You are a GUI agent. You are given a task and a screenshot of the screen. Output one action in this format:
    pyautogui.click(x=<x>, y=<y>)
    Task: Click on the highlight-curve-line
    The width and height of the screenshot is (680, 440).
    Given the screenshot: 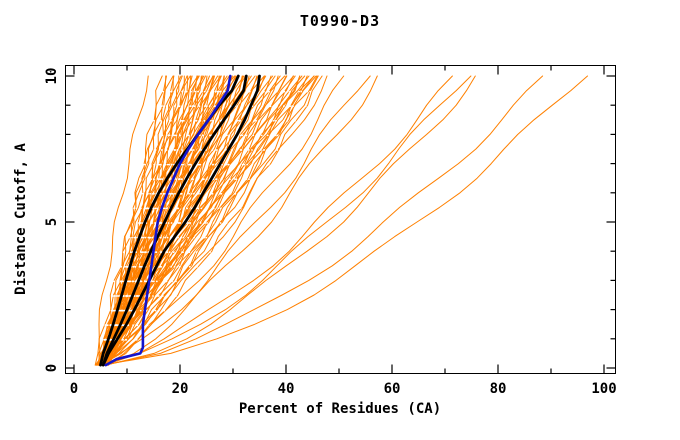 What is the action you would take?
    pyautogui.click(x=168, y=220)
    